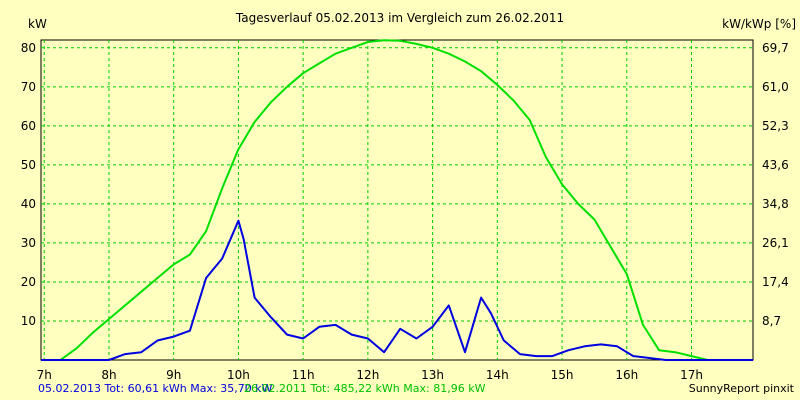 The width and height of the screenshot is (800, 400). Describe the element at coordinates (759, 24) in the screenshot. I see `y-axis-label-right: kW/kWp [%]` at that location.